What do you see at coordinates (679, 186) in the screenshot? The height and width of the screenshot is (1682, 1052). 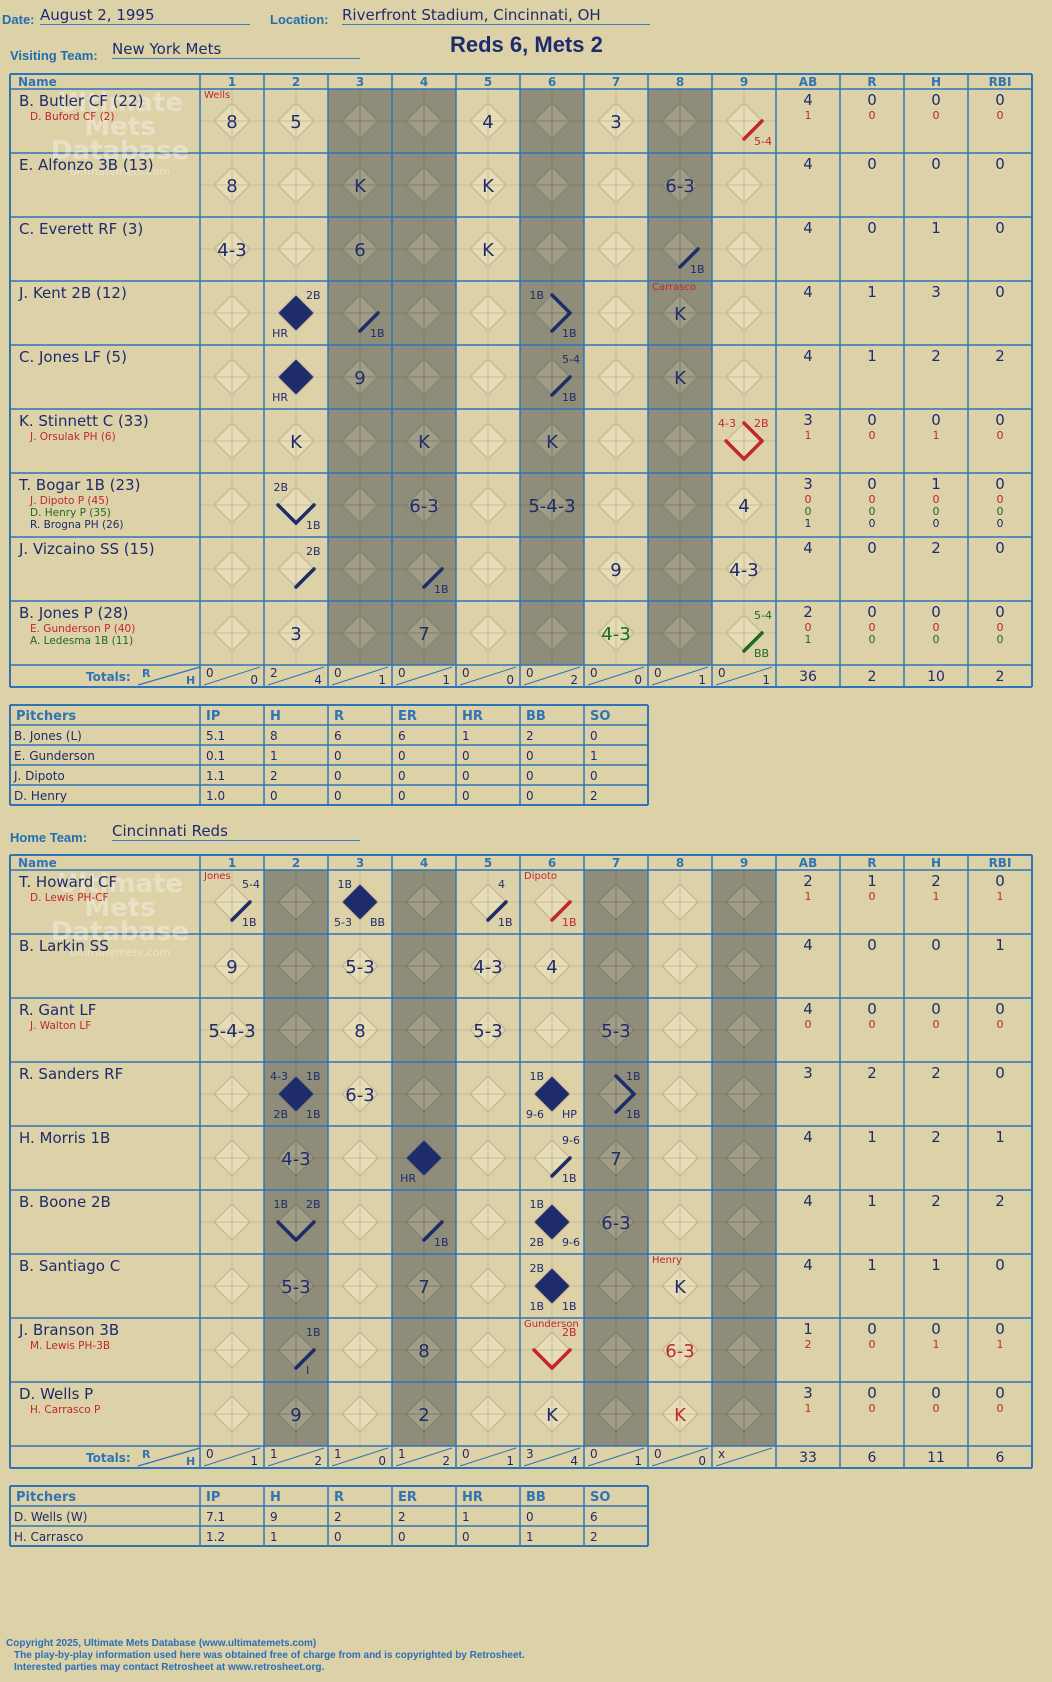 I see `visitors-play-result: 6-3` at bounding box center [679, 186].